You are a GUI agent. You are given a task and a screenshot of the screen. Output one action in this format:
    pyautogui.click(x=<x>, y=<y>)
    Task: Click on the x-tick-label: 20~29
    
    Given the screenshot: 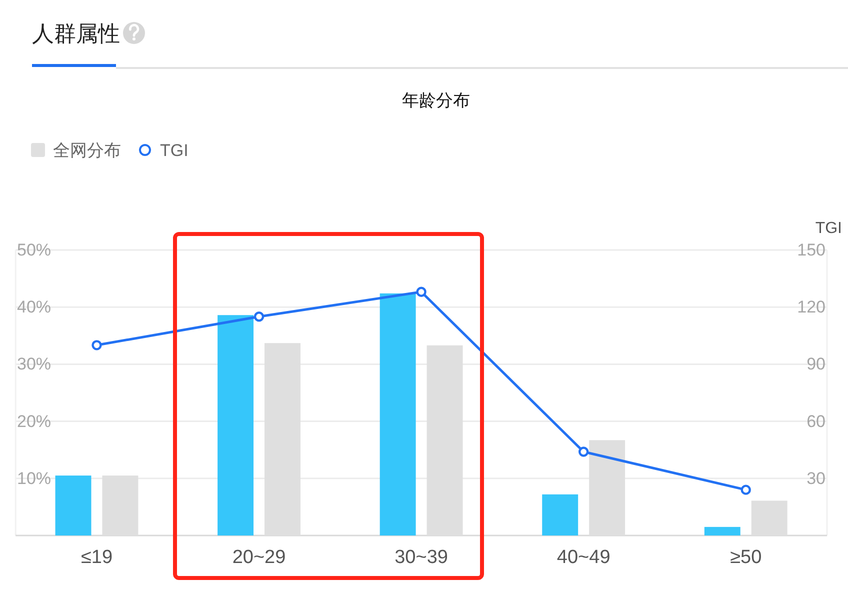 What is the action you would take?
    pyautogui.click(x=259, y=557)
    